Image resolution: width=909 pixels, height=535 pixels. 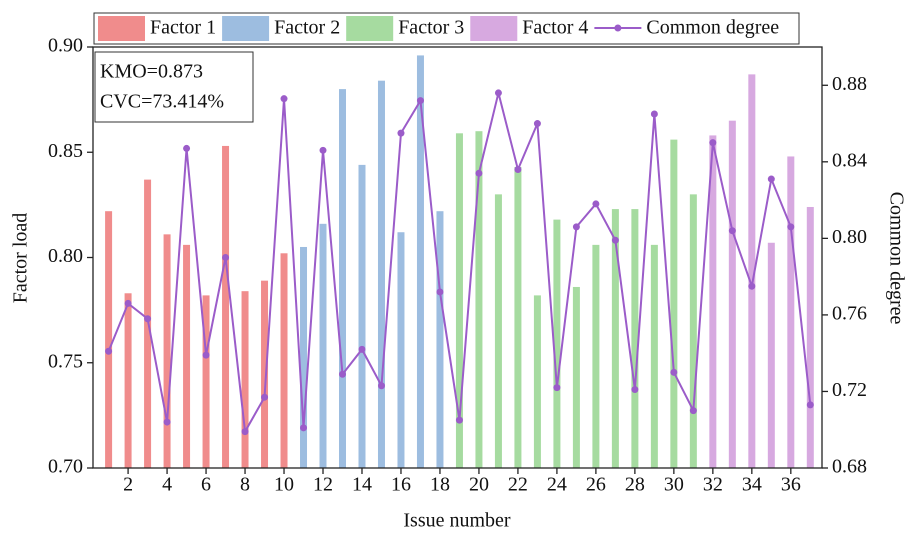 I want to click on legend-box, so click(x=446, y=28).